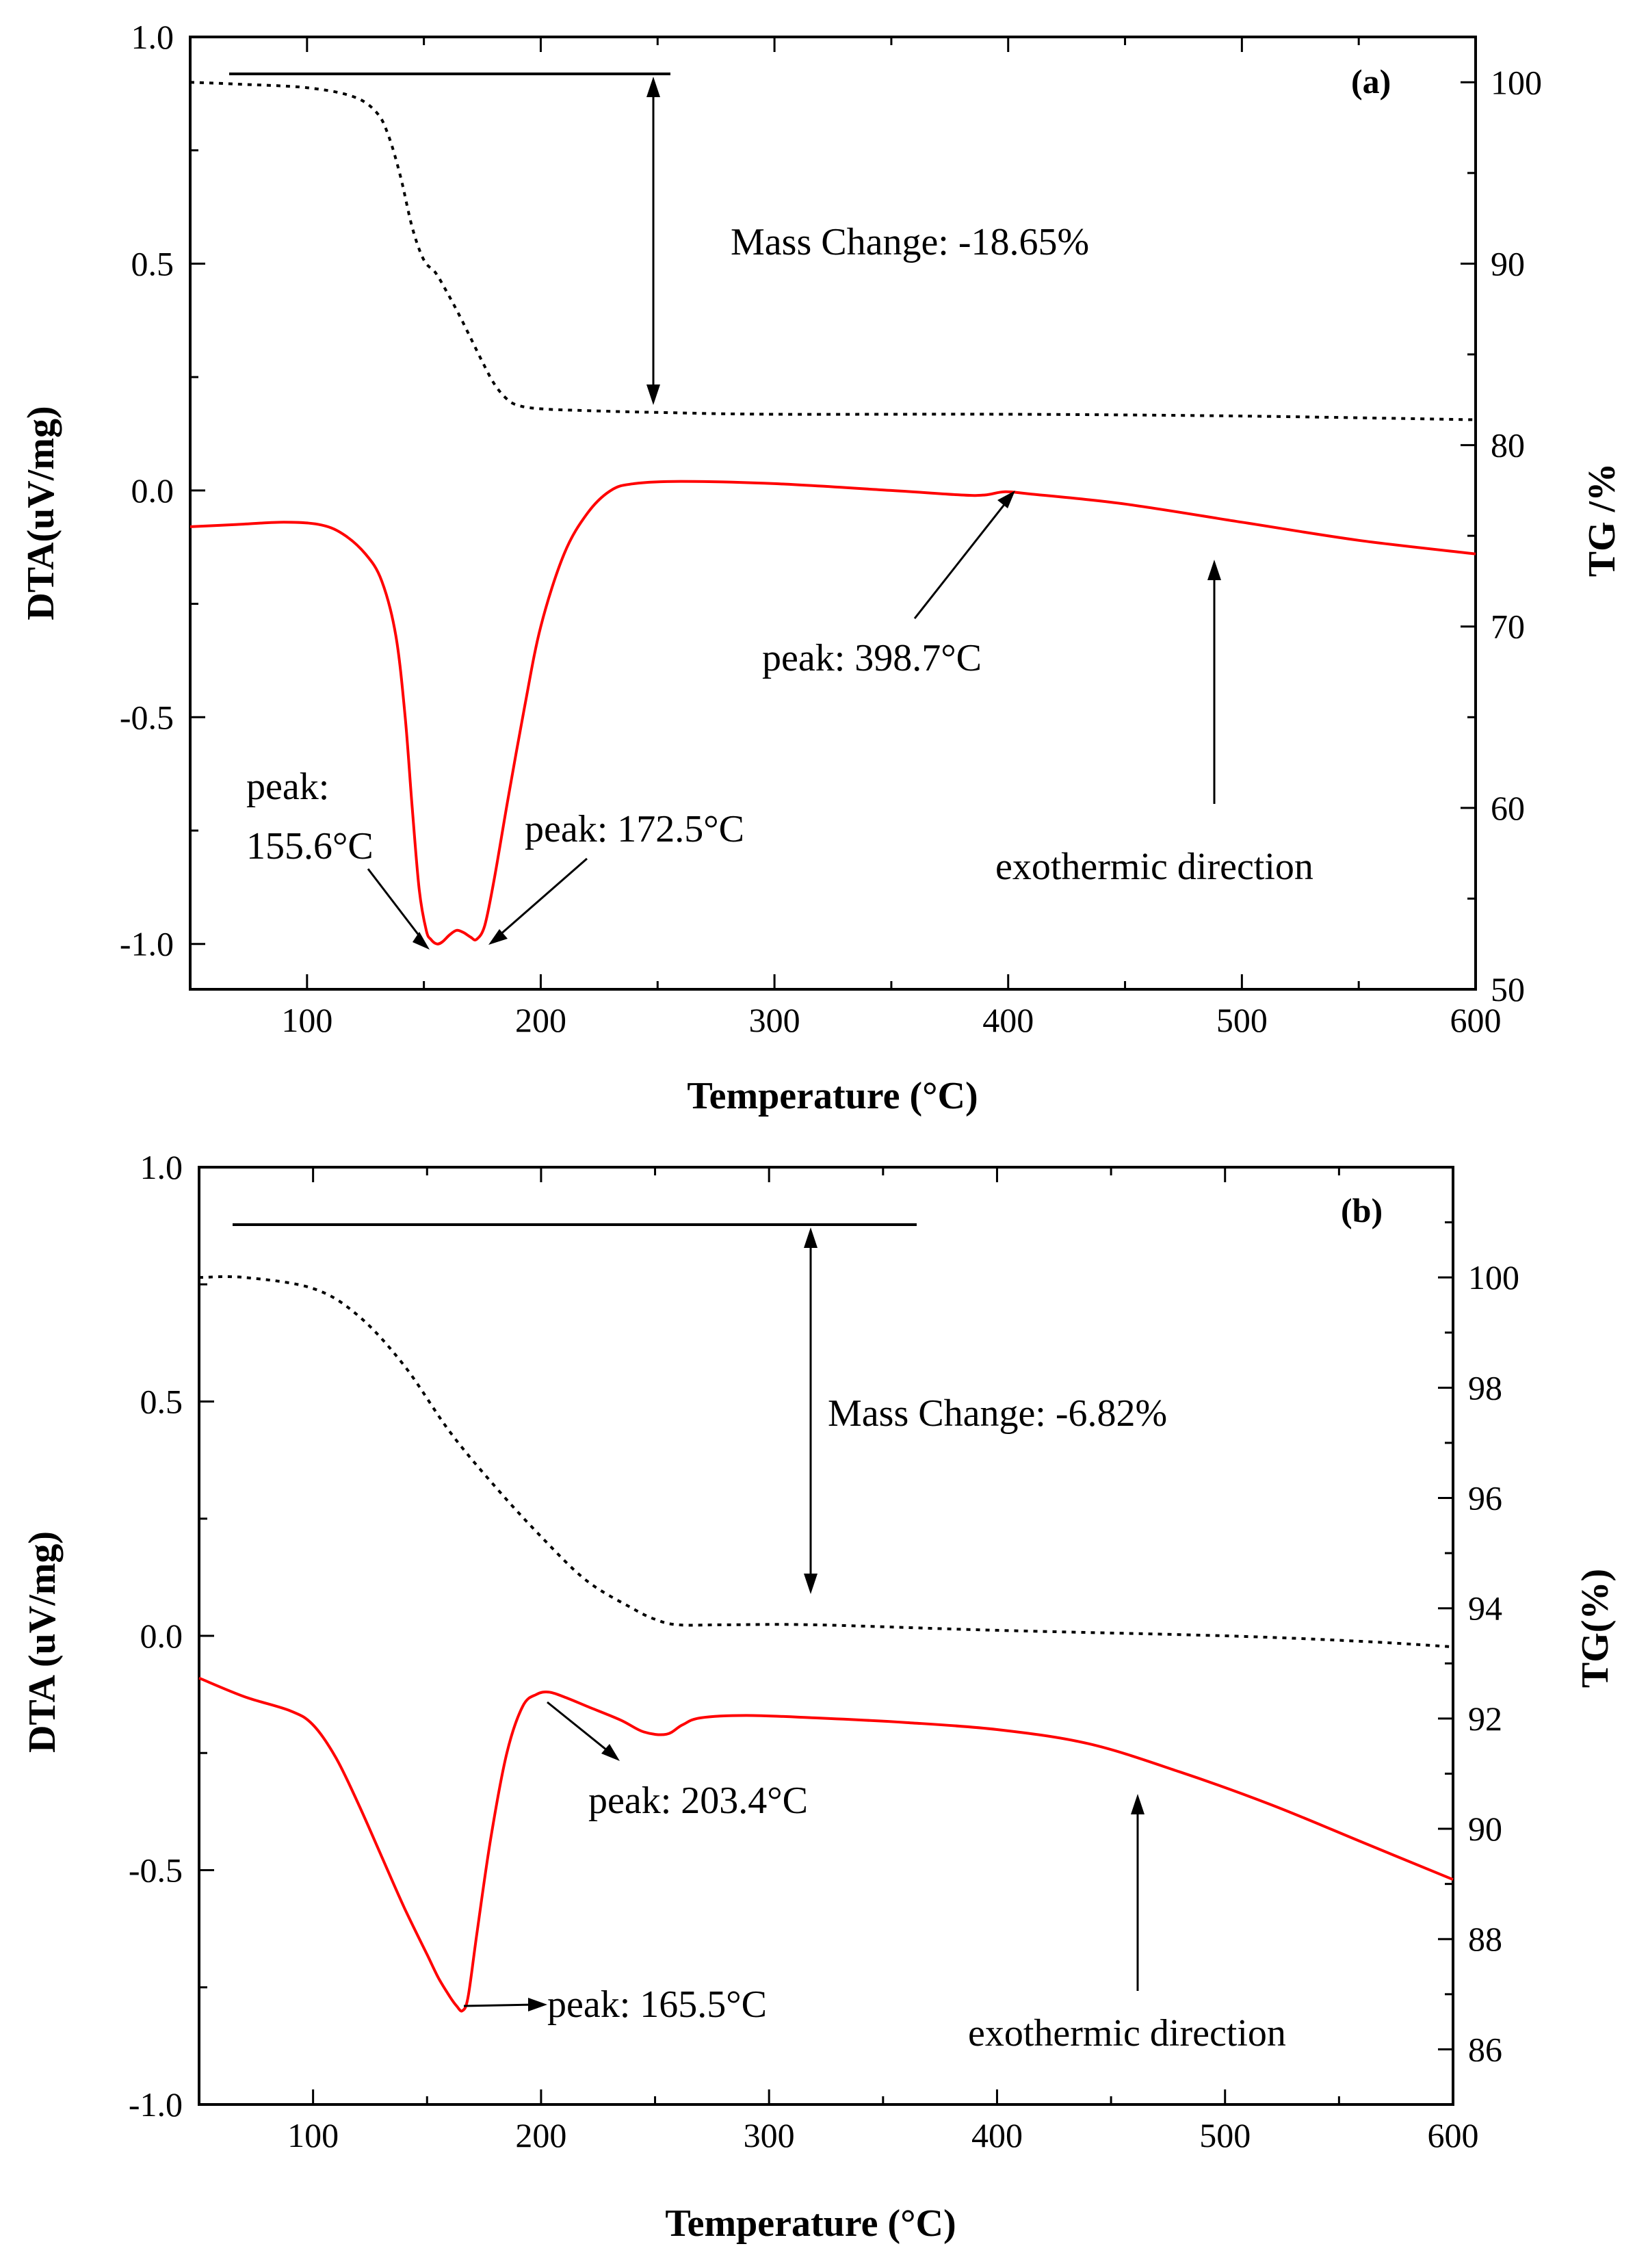 The image size is (1635, 2268). I want to click on peak-arrow-203-b, so click(579, 1727).